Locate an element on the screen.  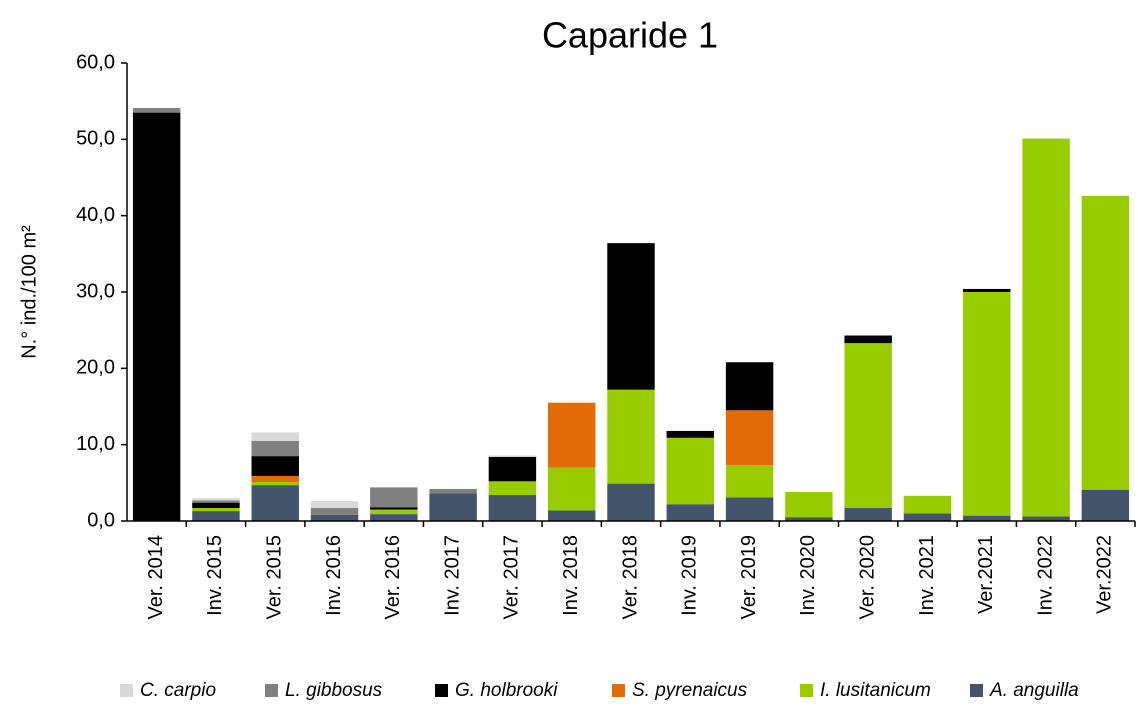
y-tick-label: 0,0 is located at coordinates (101, 520).